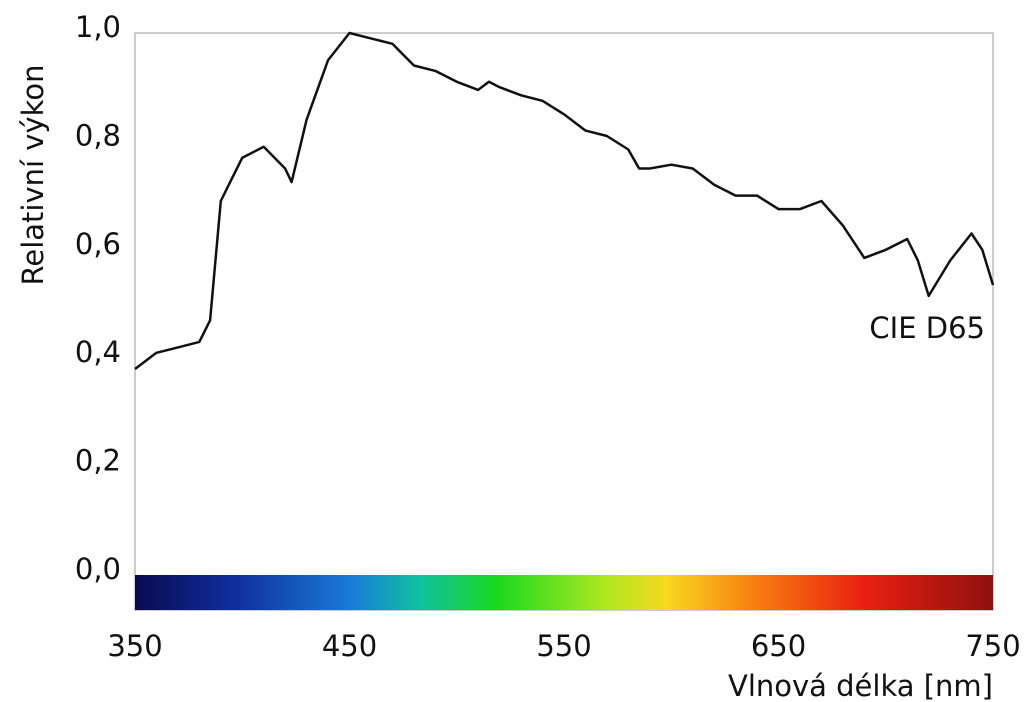  I want to click on y-tick-label: 0,6, so click(98, 244).